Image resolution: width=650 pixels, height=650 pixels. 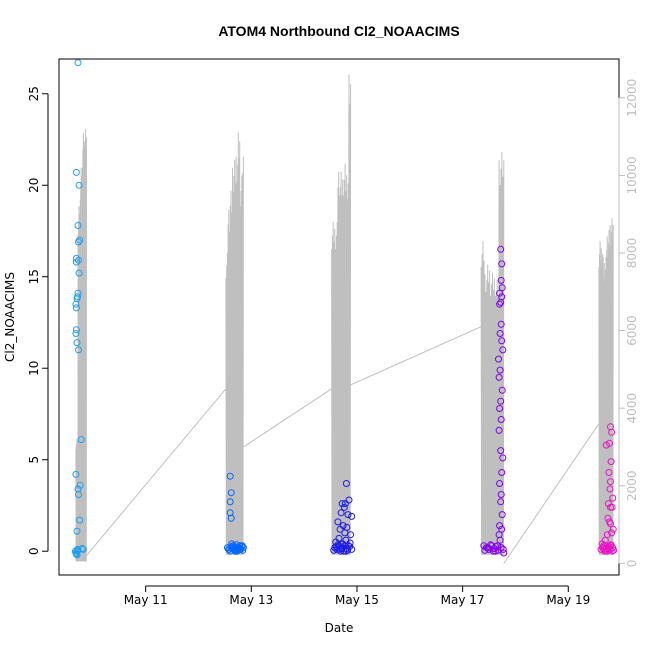 I want to click on y2-tick-label: 4000, so click(x=632, y=408).